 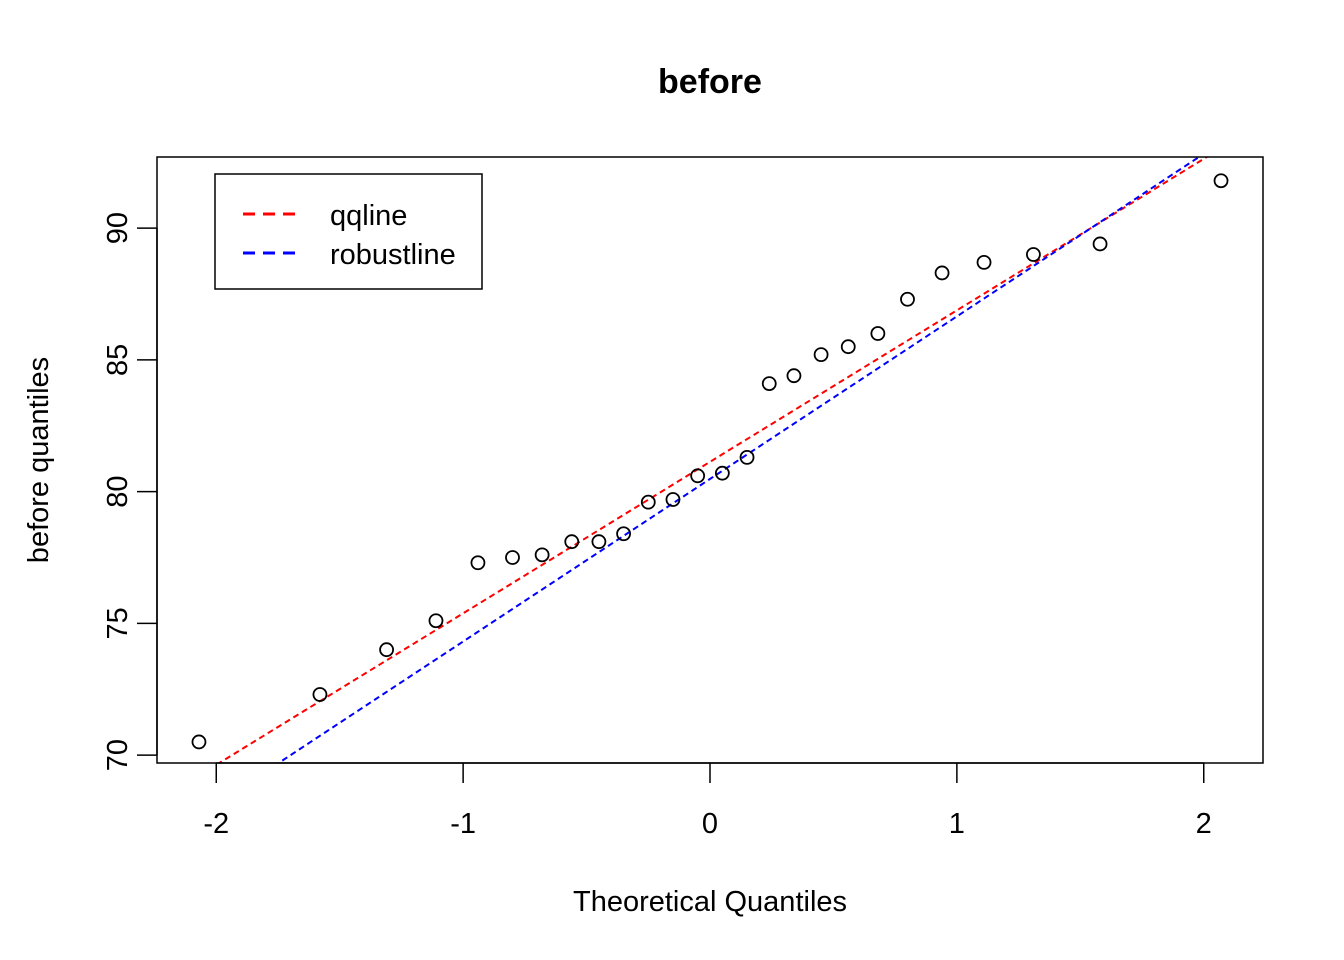 I want to click on chart-title: before, so click(x=710, y=82).